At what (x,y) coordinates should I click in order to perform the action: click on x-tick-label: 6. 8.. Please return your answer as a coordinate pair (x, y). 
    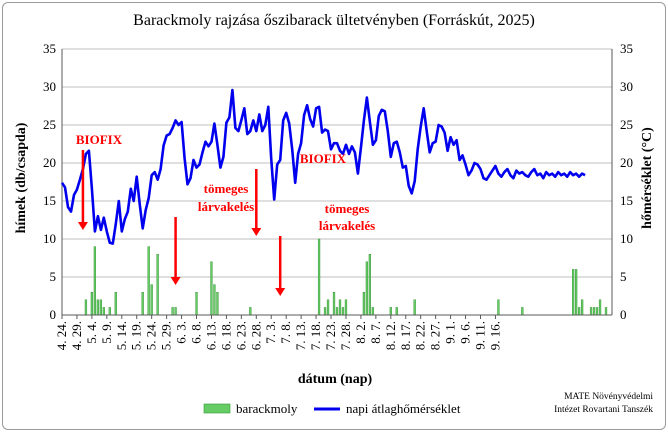
    Looking at the image, I should click on (196, 332).